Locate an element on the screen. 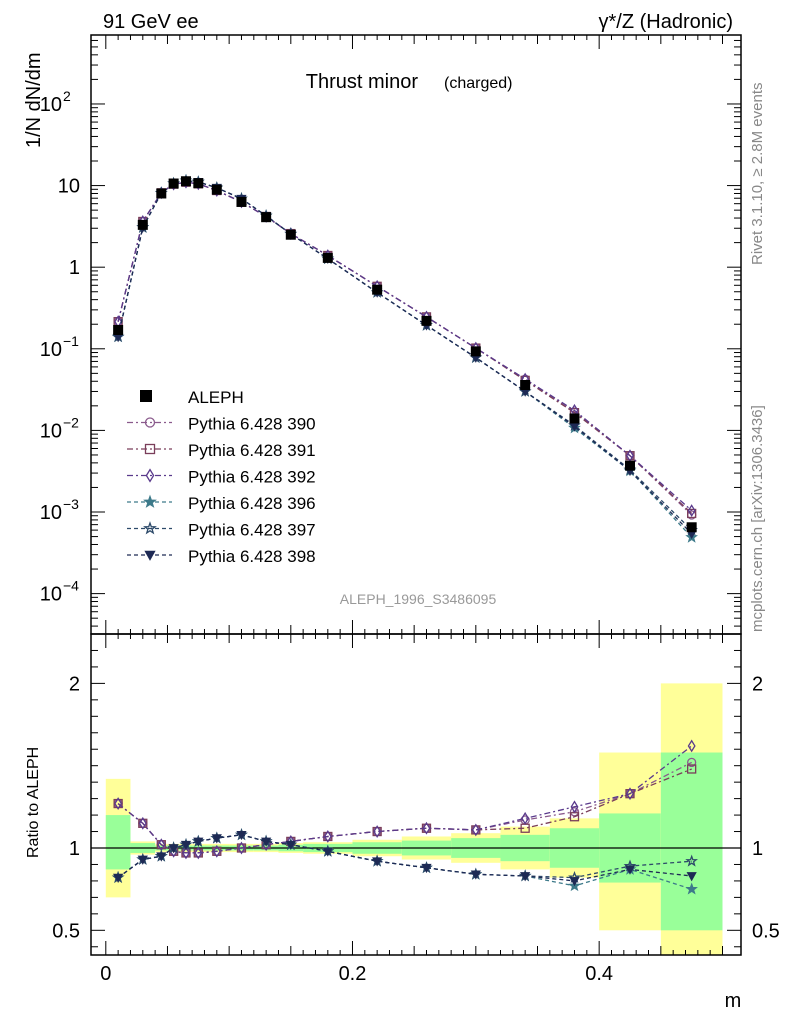  ratio-y-axis-label: Ratio to ALEPH is located at coordinates (33, 802).